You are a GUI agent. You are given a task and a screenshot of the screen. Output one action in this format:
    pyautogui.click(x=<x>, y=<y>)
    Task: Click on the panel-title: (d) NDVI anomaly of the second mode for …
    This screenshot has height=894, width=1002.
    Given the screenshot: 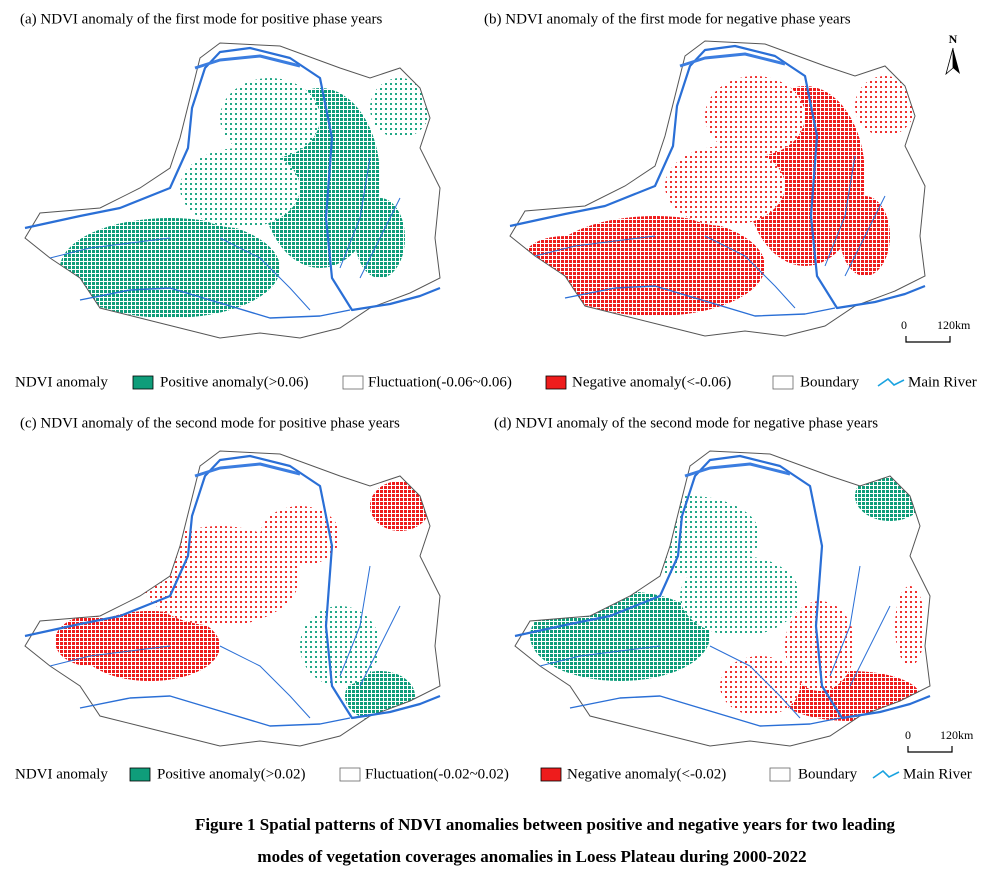 What is the action you would take?
    pyautogui.click(x=686, y=423)
    